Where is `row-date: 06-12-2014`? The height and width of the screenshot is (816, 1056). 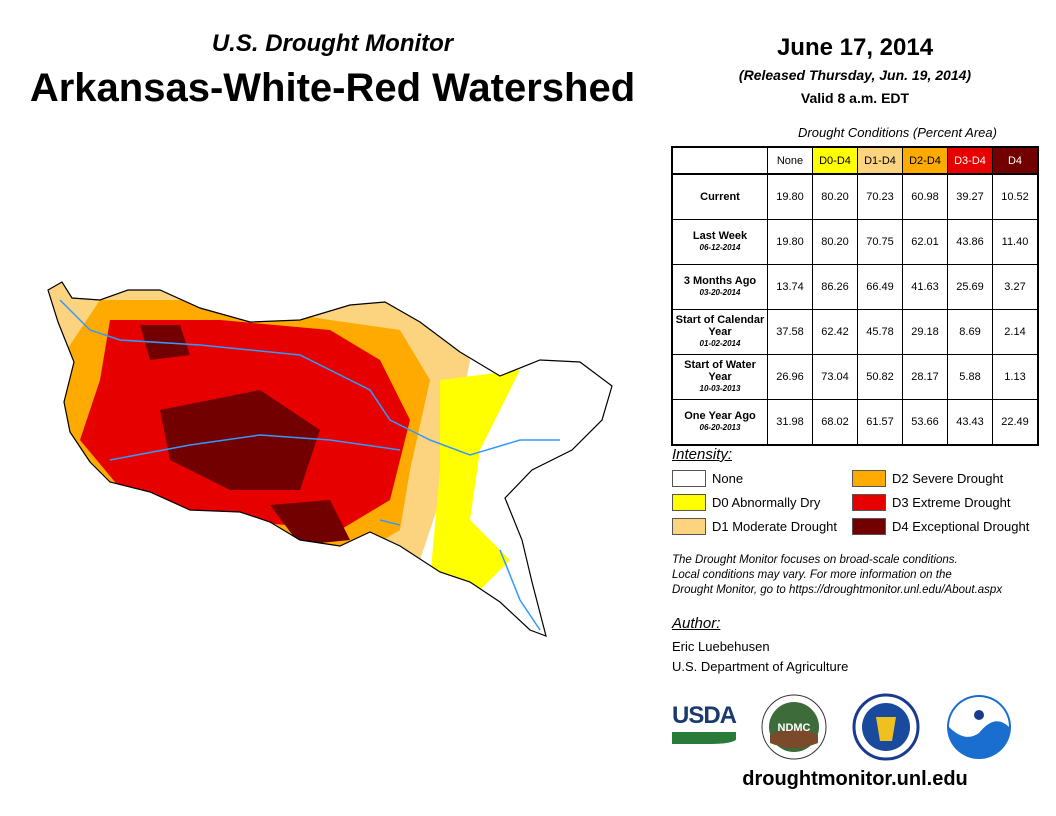 row-date: 06-12-2014 is located at coordinates (720, 247).